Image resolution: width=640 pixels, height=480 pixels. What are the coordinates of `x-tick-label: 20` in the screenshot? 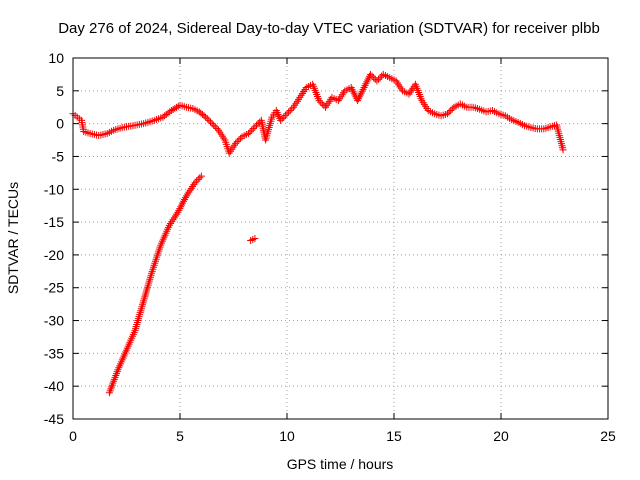 It's located at (501, 436).